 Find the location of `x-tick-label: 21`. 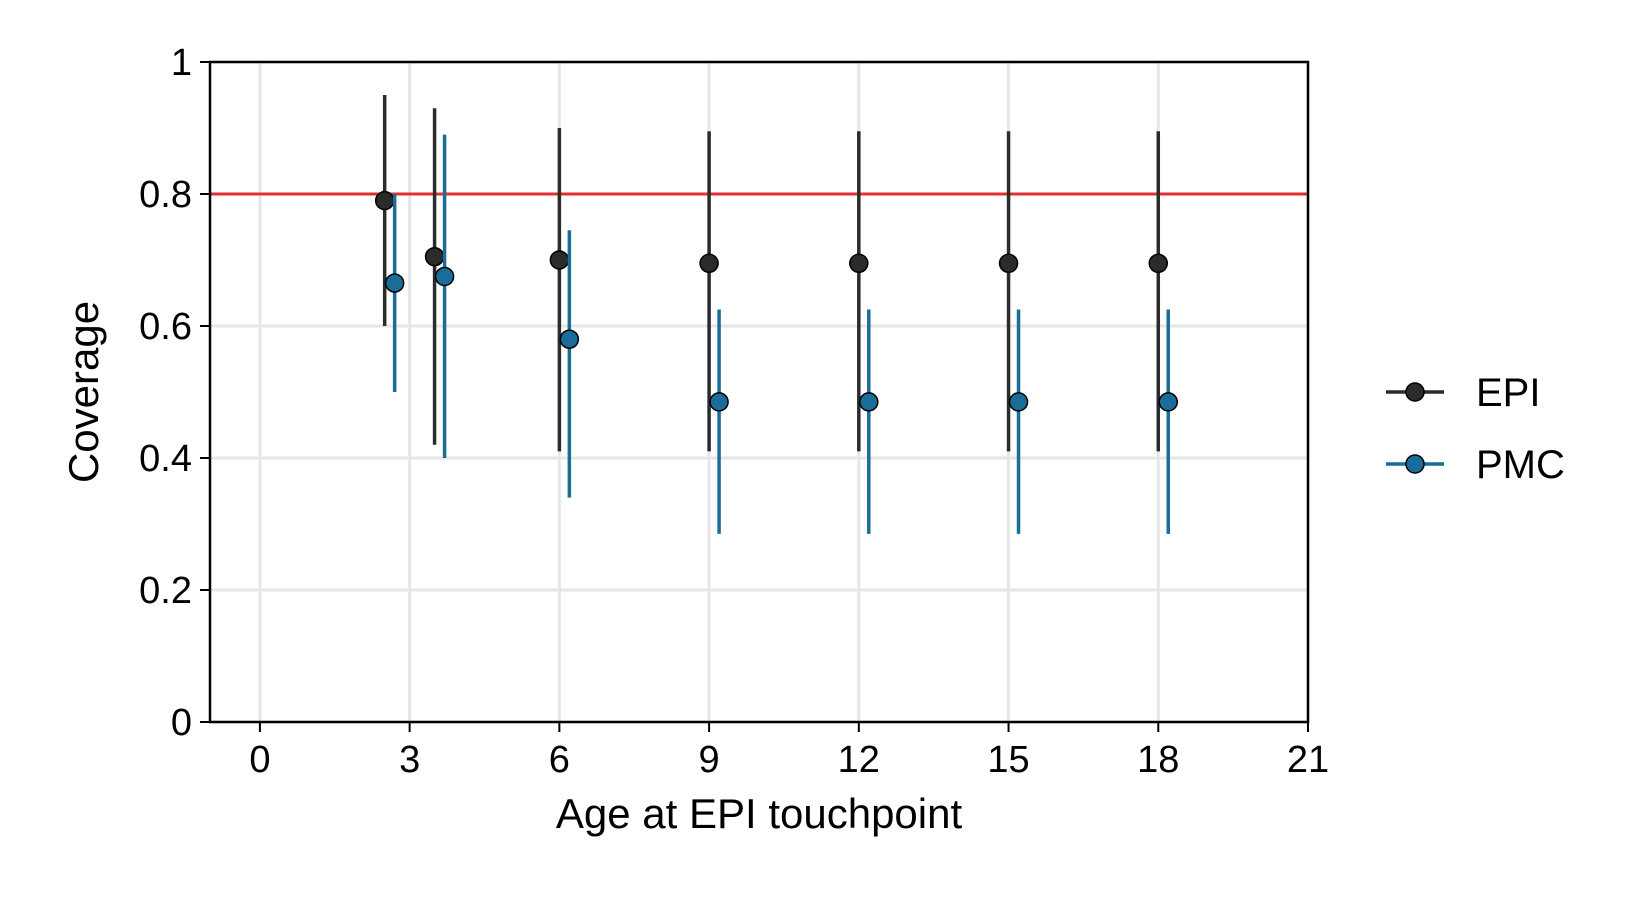

x-tick-label: 21 is located at coordinates (1308, 760).